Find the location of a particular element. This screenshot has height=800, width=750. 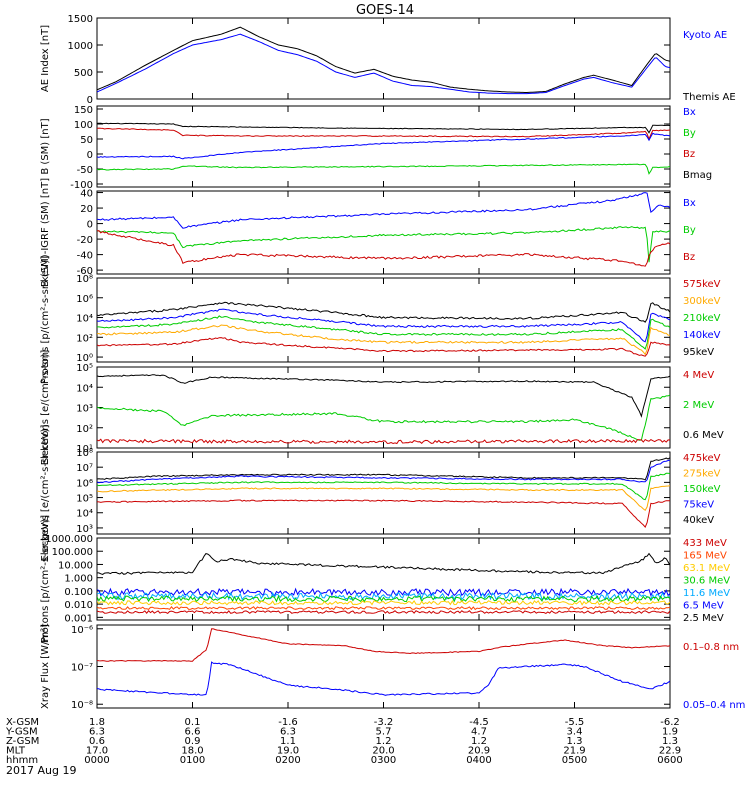

y-tick-label: 500 is located at coordinates (83, 73).